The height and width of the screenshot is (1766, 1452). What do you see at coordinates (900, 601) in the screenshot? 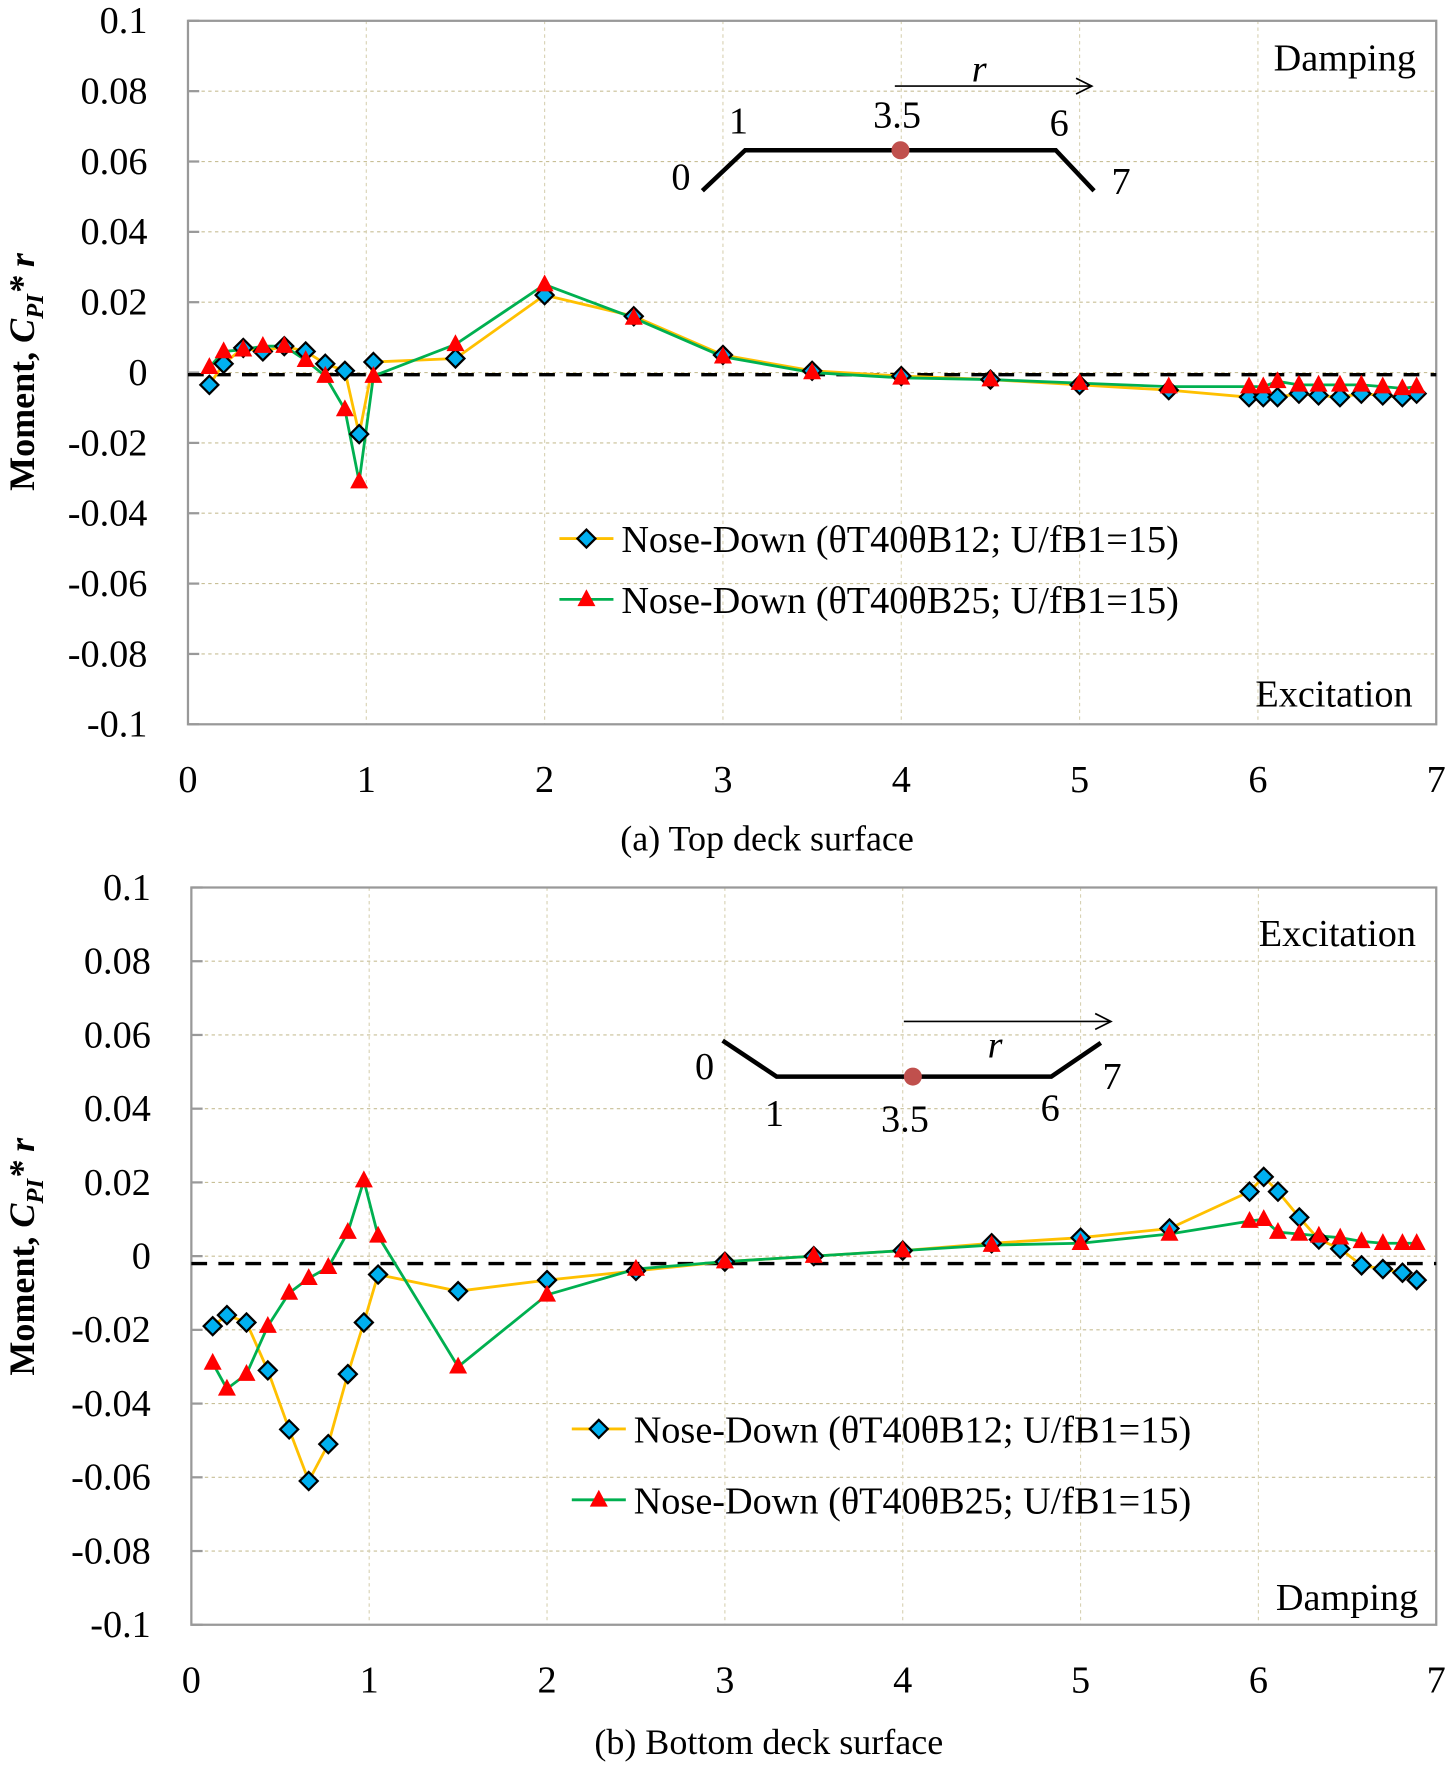
I see `legend-entry: Nose-Down (θT40θB25; U/fB1=15)` at bounding box center [900, 601].